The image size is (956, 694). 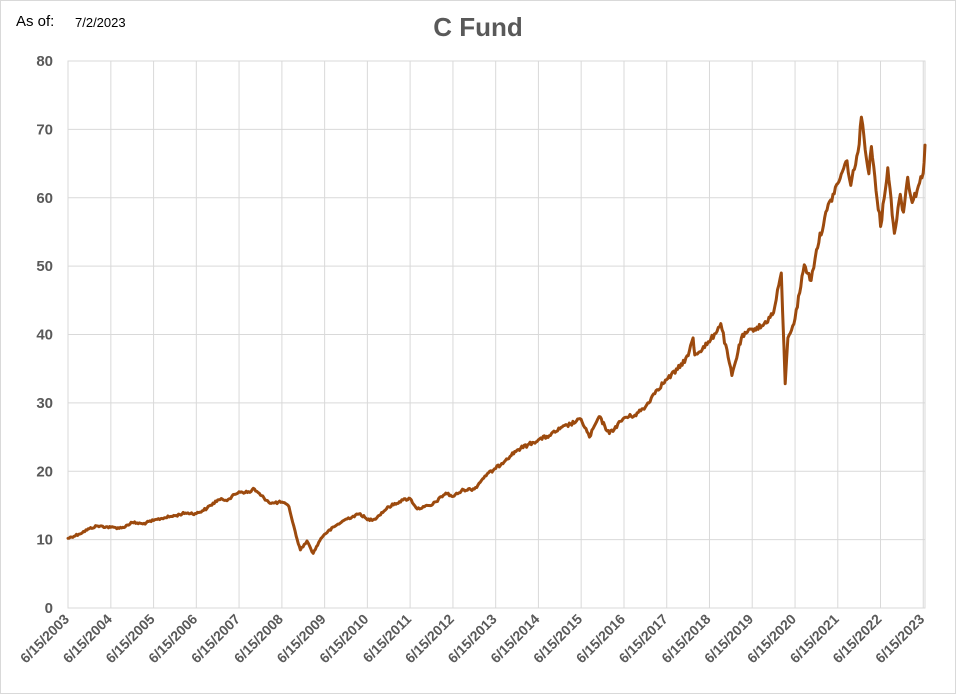 What do you see at coordinates (44, 471) in the screenshot?
I see `y-tick-label: 20` at bounding box center [44, 471].